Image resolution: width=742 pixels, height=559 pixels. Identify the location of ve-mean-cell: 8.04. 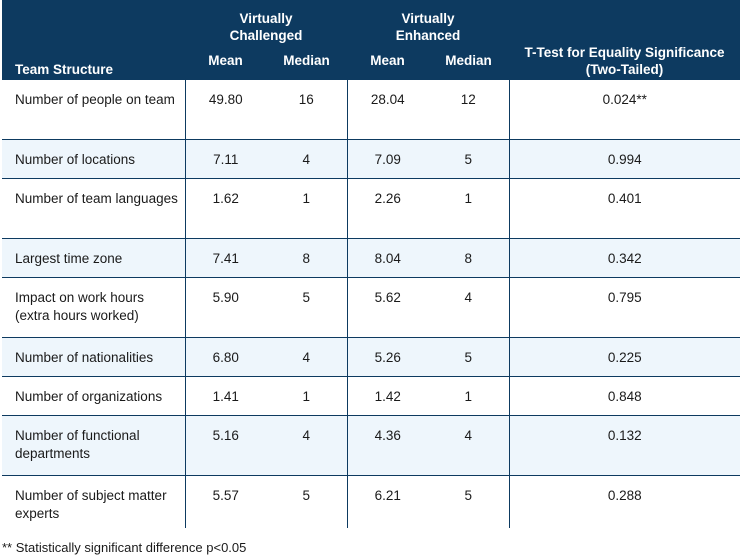
(387, 258).